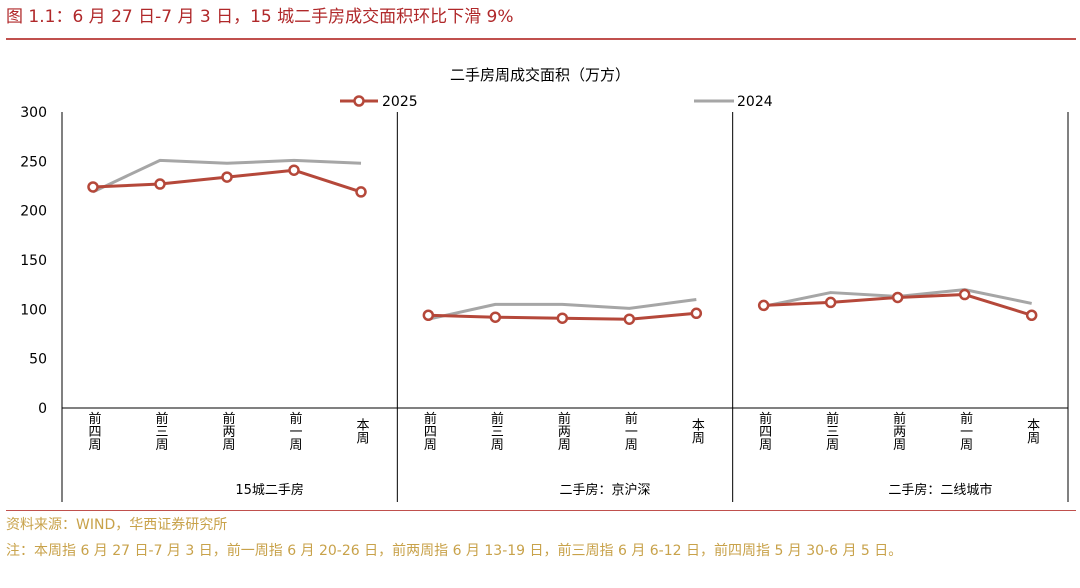  Describe the element at coordinates (541, 39) in the screenshot. I see `top-rule` at that location.